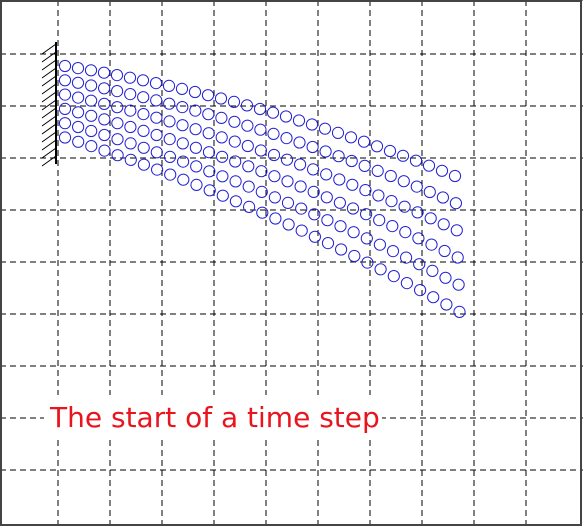 The height and width of the screenshot is (527, 583). Describe the element at coordinates (213, 417) in the screenshot. I see `caption-mask` at that location.